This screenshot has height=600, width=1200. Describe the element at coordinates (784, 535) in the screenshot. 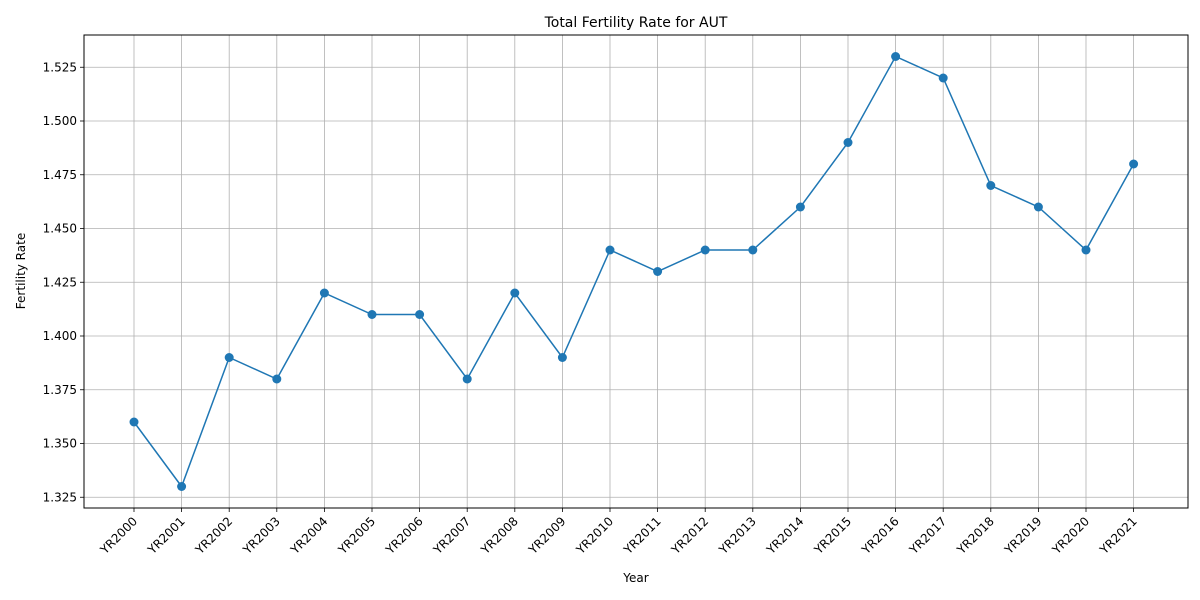

I see `x-tick-label: YR2014` at that location.